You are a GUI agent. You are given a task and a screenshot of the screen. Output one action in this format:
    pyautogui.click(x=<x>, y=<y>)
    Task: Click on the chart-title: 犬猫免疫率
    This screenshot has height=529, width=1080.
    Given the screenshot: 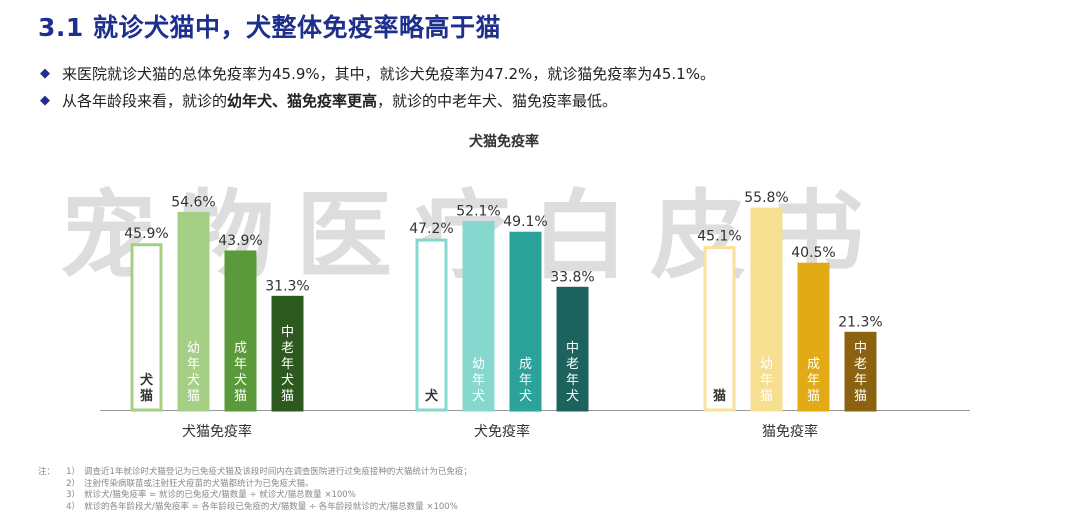 What is the action you would take?
    pyautogui.click(x=504, y=141)
    